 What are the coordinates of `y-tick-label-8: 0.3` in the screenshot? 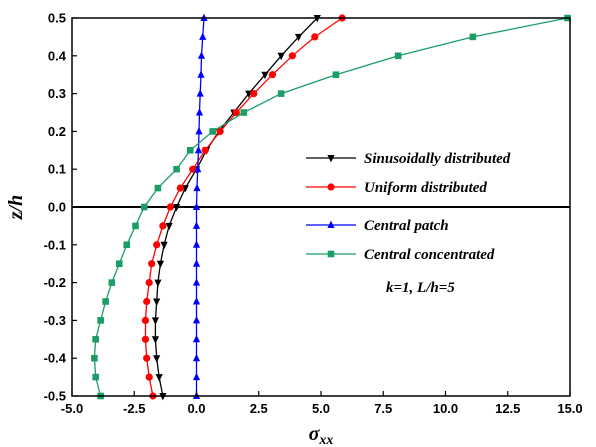 It's located at (57, 93).